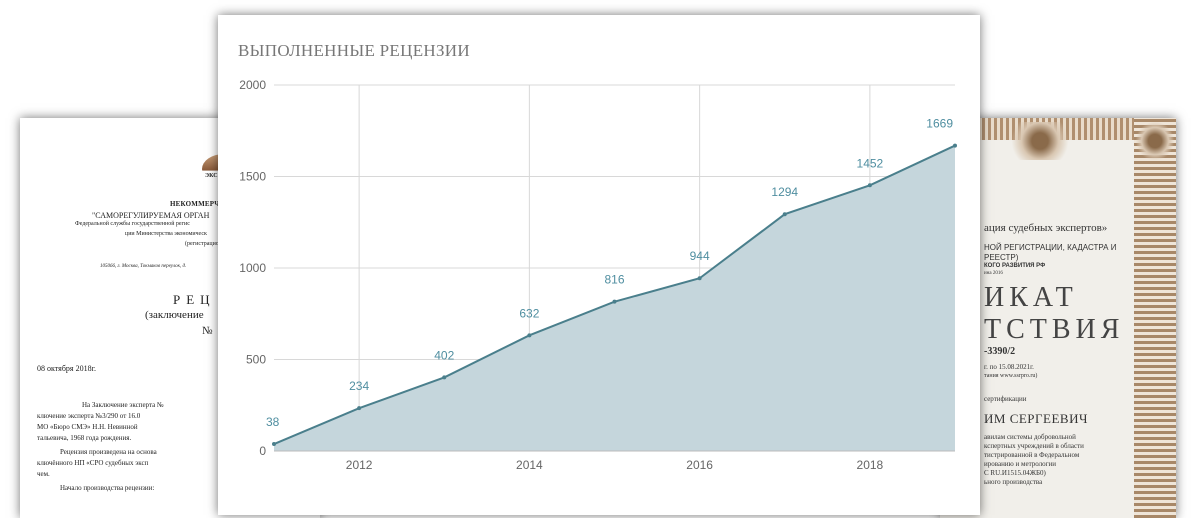 This screenshot has width=1194, height=518. Describe the element at coordinates (1013, 482) in the screenshot. I see `cert-line: ьного производства` at that location.